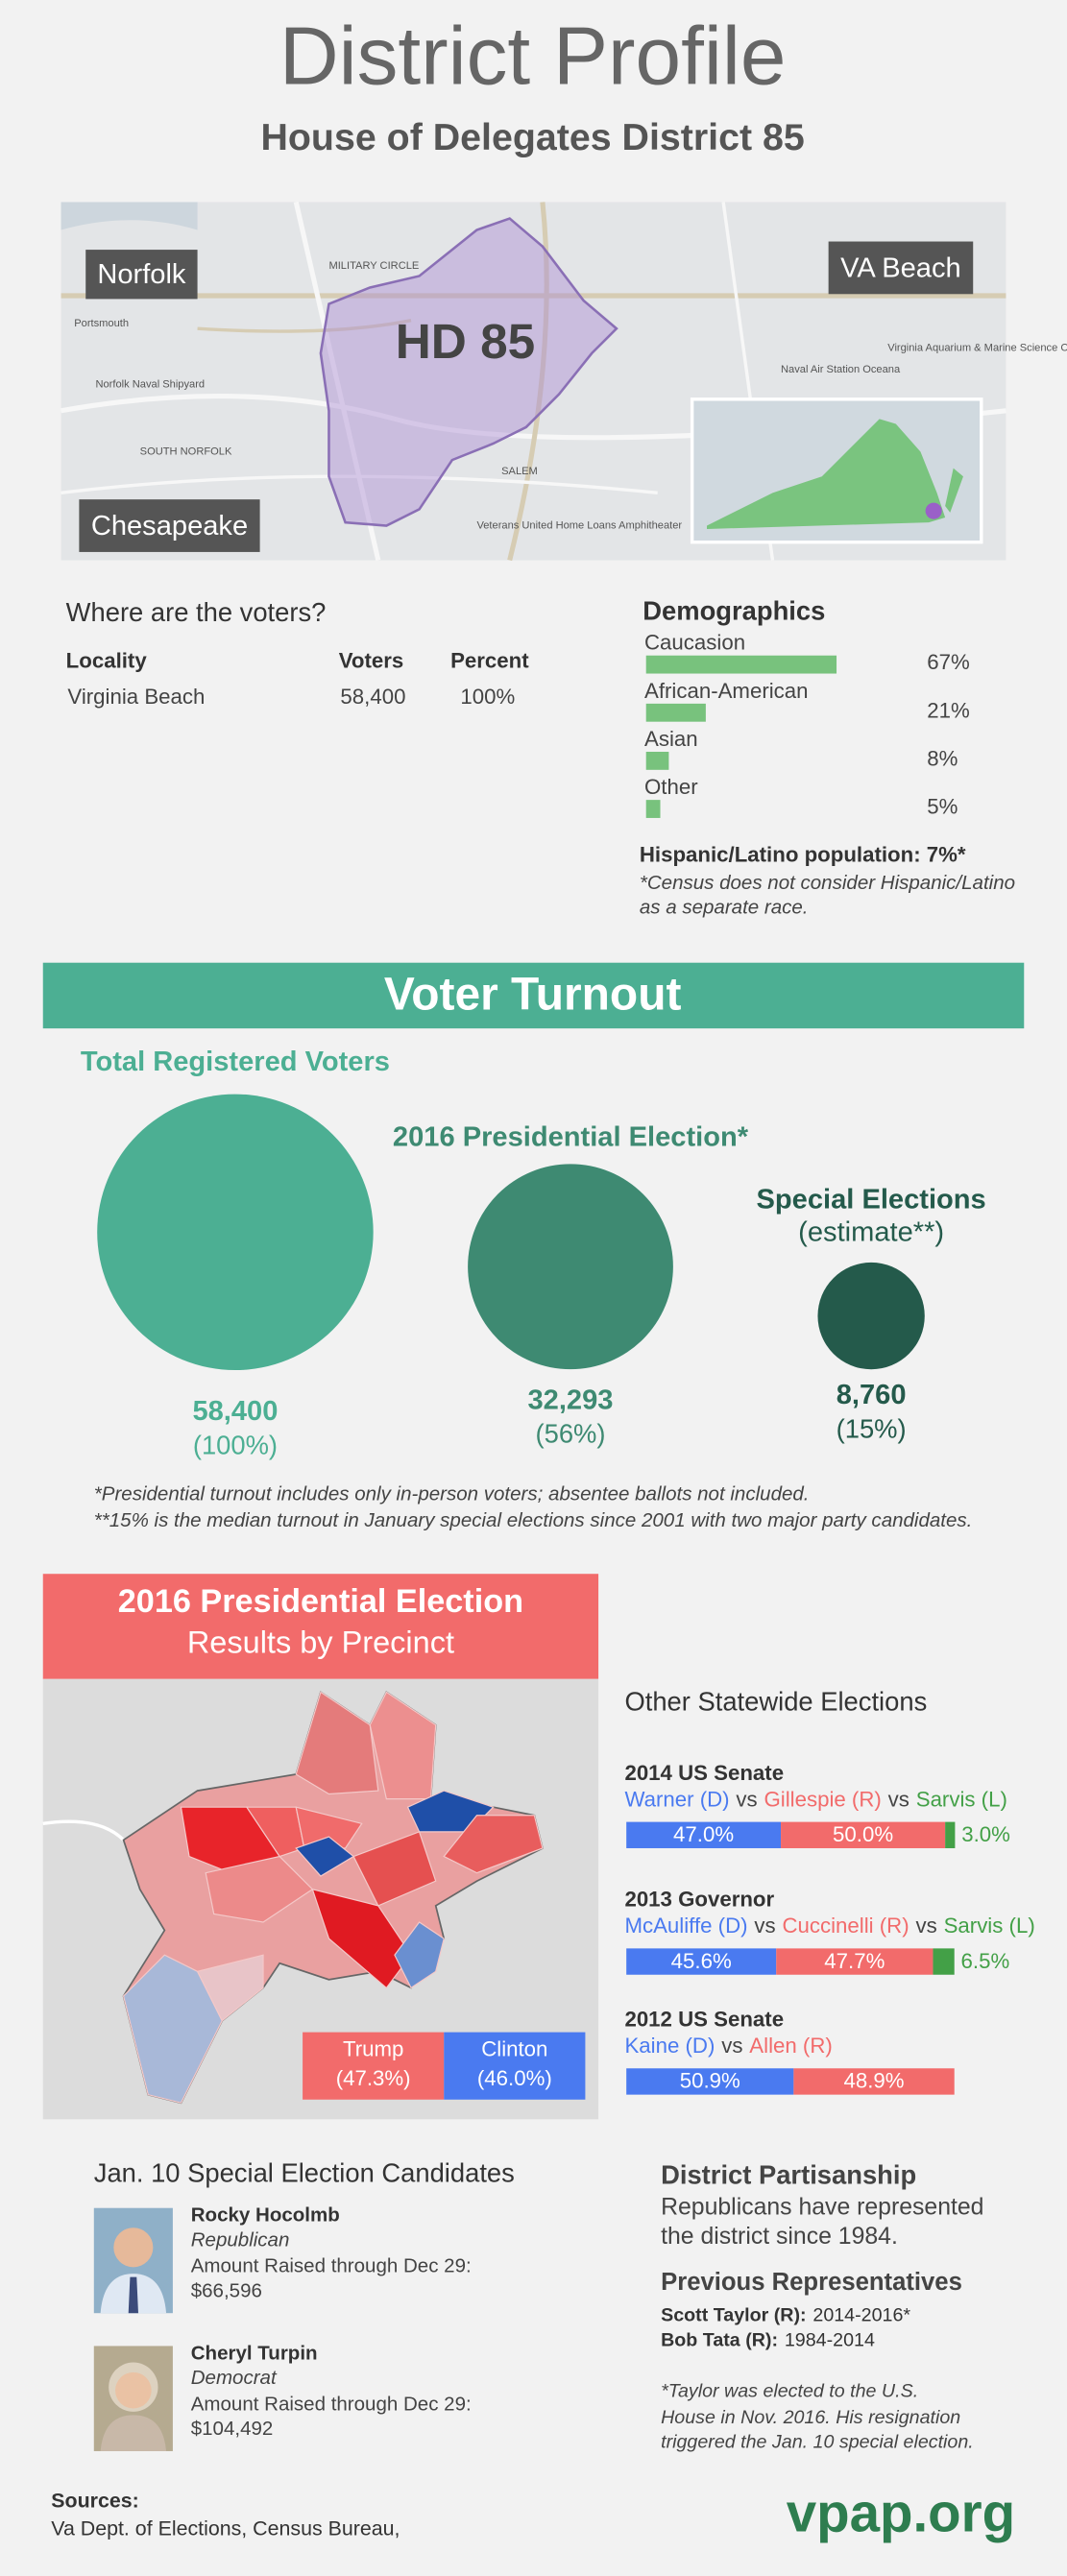 The width and height of the screenshot is (1067, 2576). I want to click on brand: vpap.org, so click(901, 2512).